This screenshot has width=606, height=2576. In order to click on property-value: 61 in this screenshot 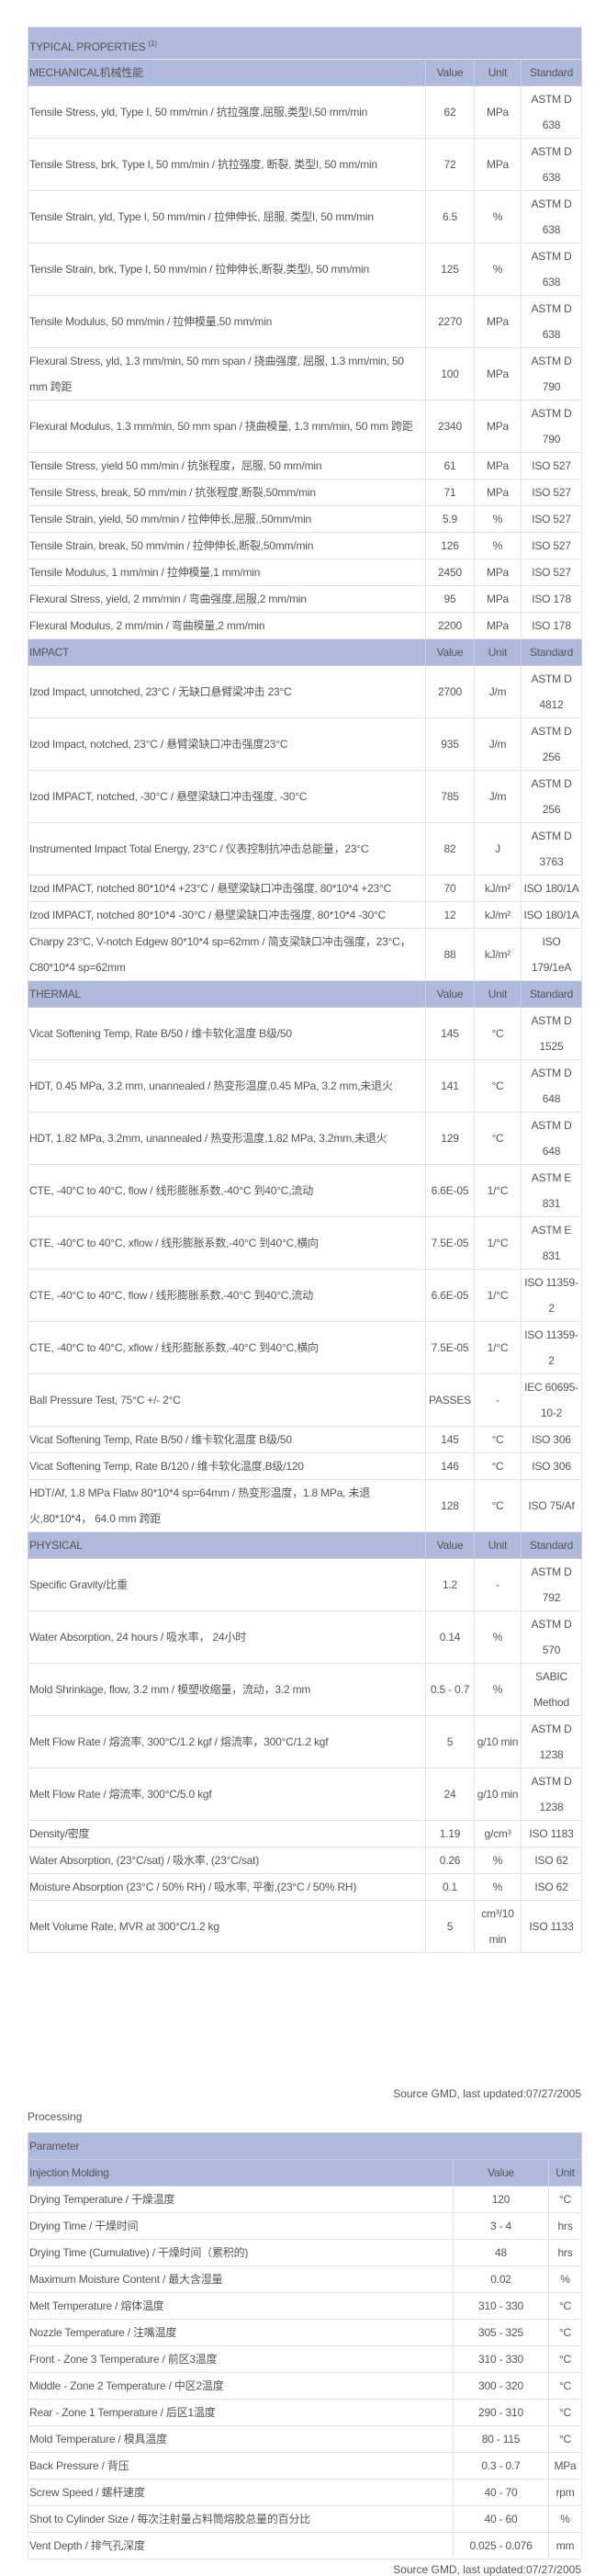, I will do `click(450, 466)`.